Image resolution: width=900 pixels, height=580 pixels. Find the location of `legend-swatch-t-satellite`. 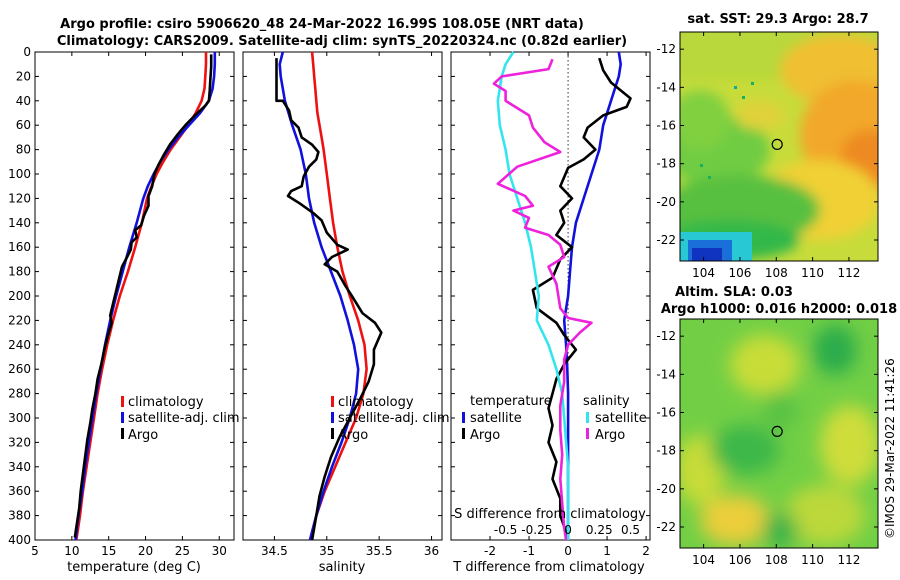

legend-swatch-t-satellite is located at coordinates (463, 417).